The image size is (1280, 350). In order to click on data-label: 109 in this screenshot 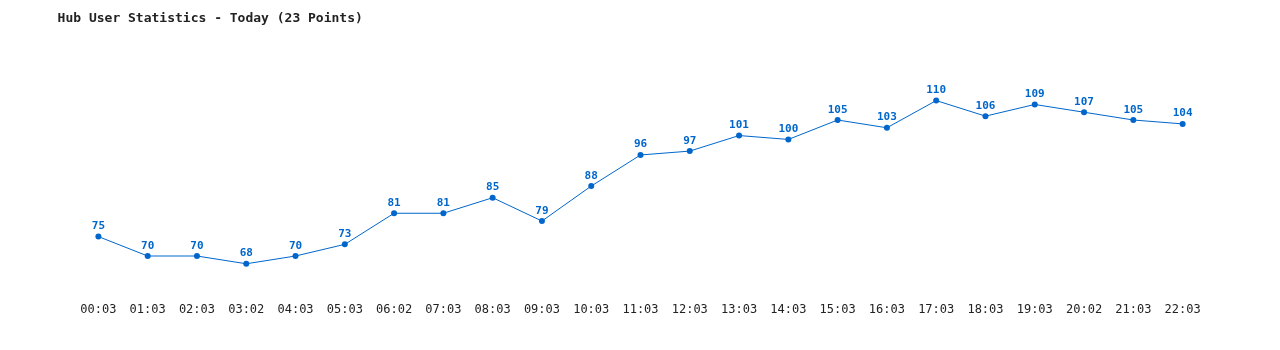, I will do `click(1034, 93)`.